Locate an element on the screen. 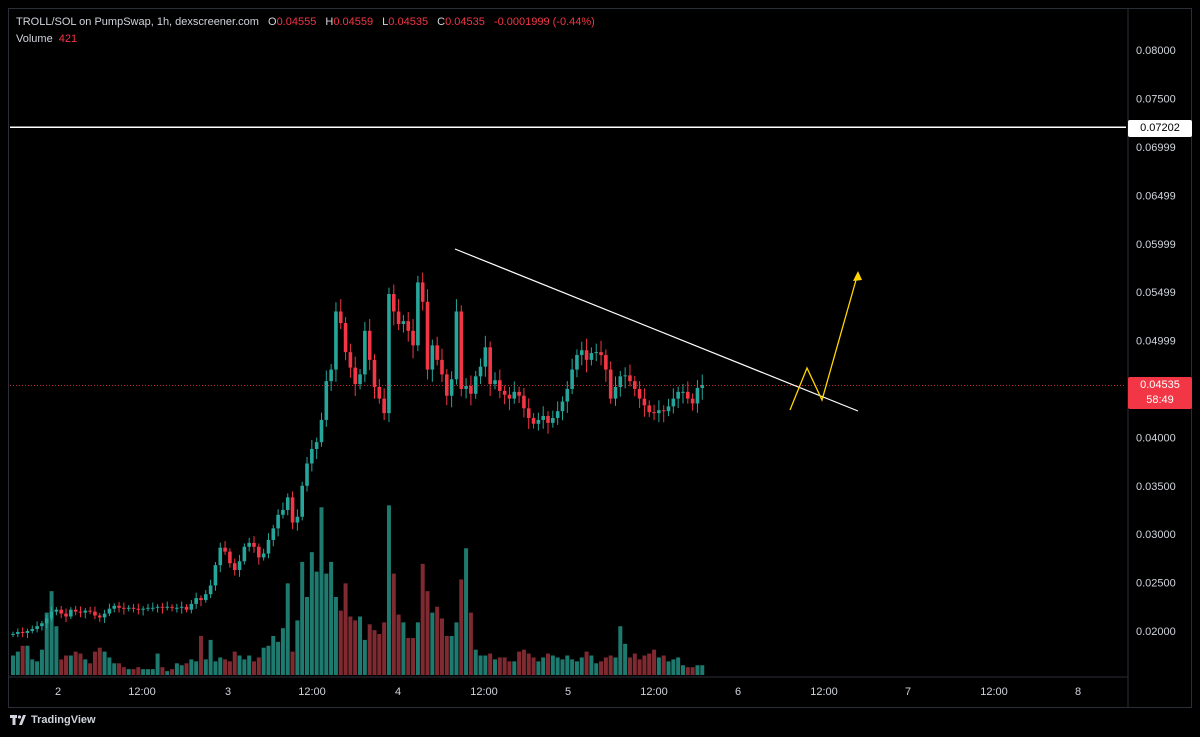 The width and height of the screenshot is (1200, 737). time-axis: 2 12:00 3 12:00 4 12:00 5 12:00 6 12:00 7 12:00 8 is located at coordinates (568, 687).